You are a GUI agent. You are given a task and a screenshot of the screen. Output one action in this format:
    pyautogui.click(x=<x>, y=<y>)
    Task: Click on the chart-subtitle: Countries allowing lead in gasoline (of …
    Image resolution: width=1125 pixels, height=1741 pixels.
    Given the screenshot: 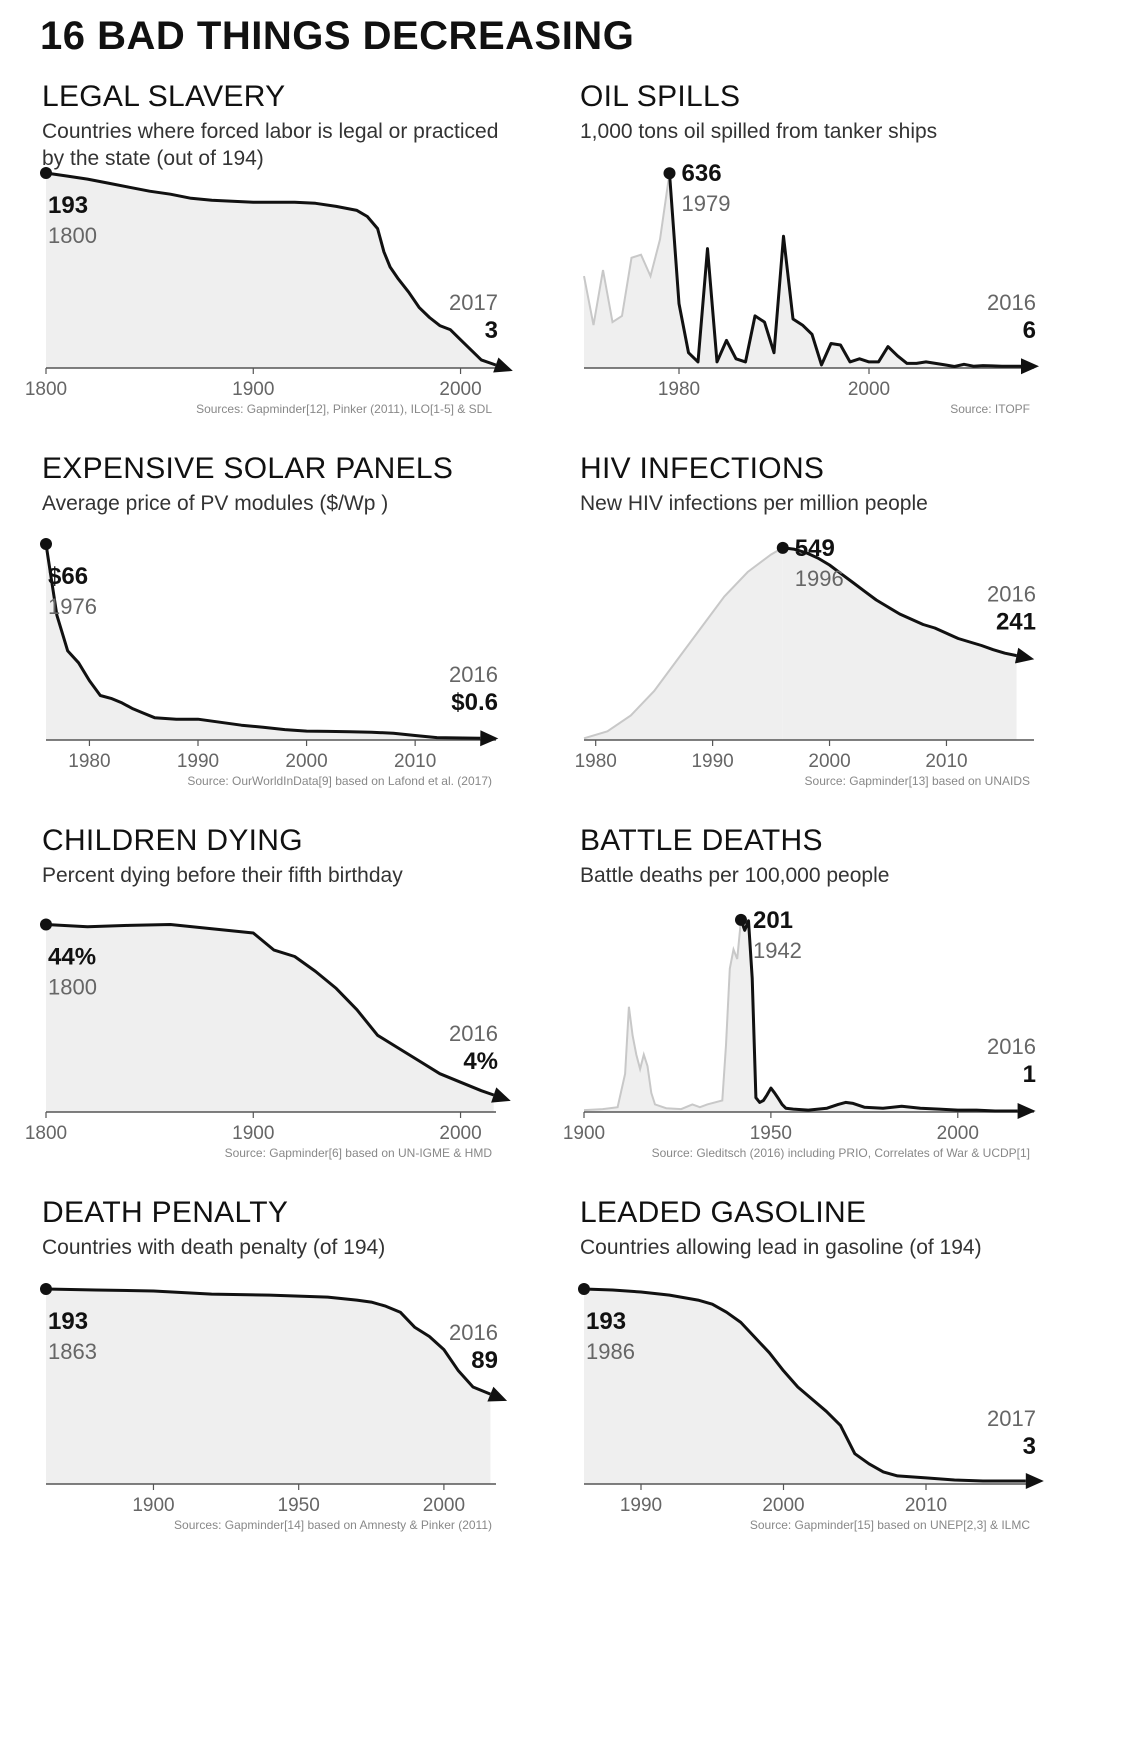 What is the action you would take?
    pyautogui.click(x=781, y=1247)
    